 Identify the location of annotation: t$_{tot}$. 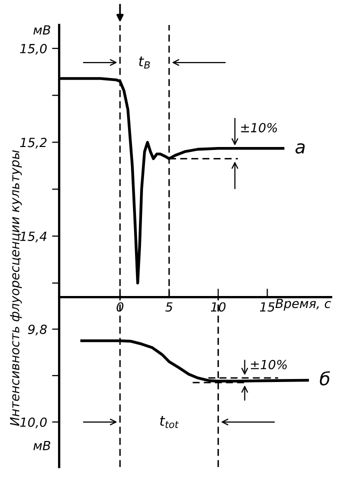
(169, 422).